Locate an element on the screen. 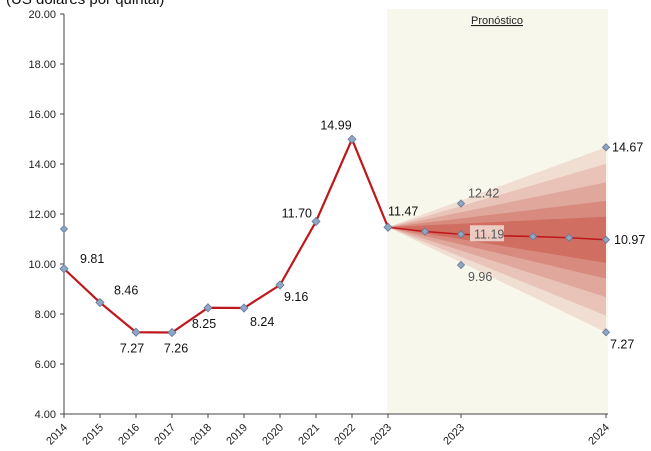  historical-data-label: 7.27 is located at coordinates (132, 348).